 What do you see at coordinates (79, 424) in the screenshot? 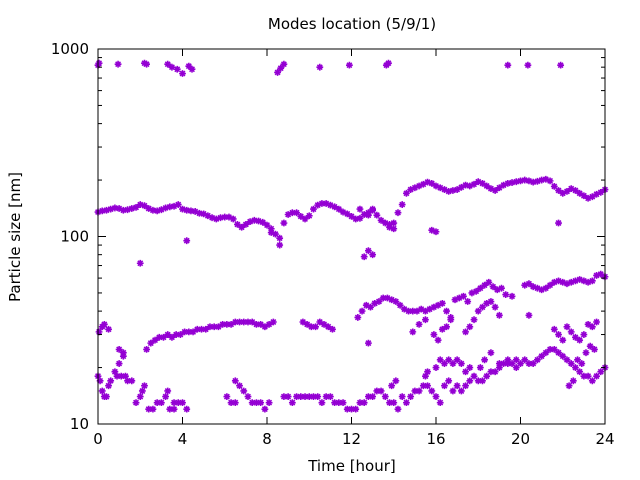
I see `y-tick-label: 10` at bounding box center [79, 424].